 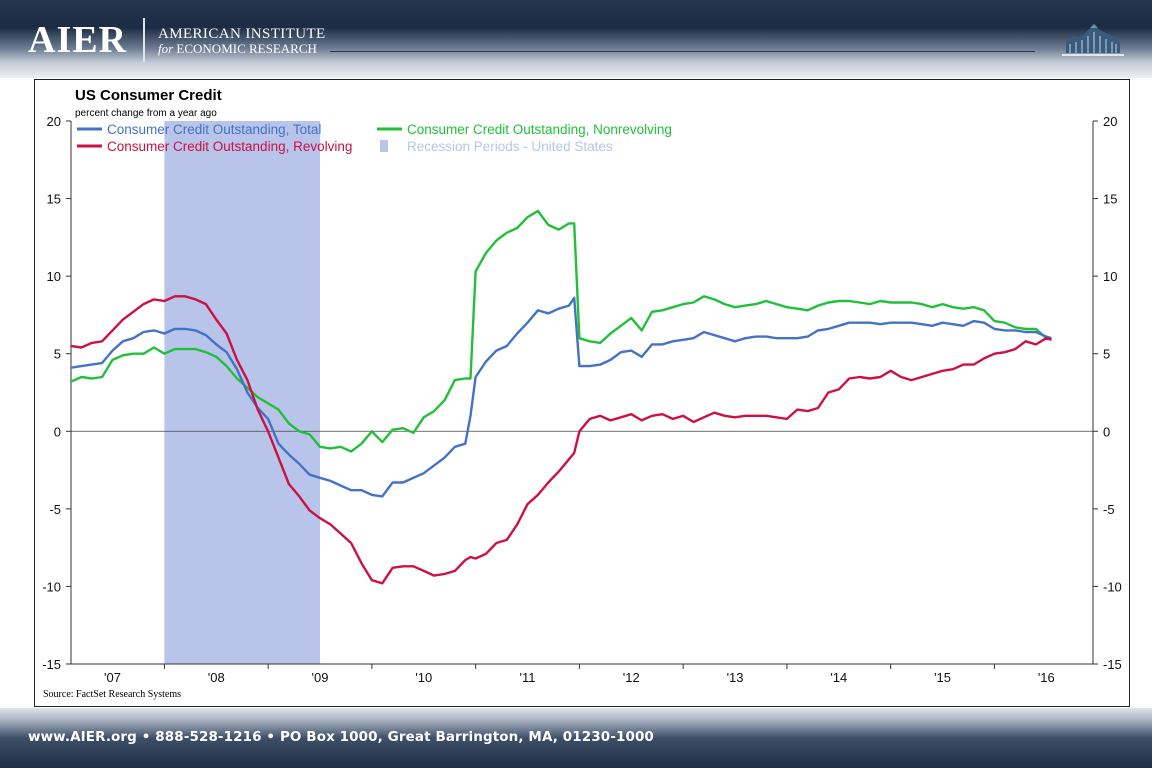 I want to click on chart-source: Source: FactSet Research Systems, so click(x=112, y=694).